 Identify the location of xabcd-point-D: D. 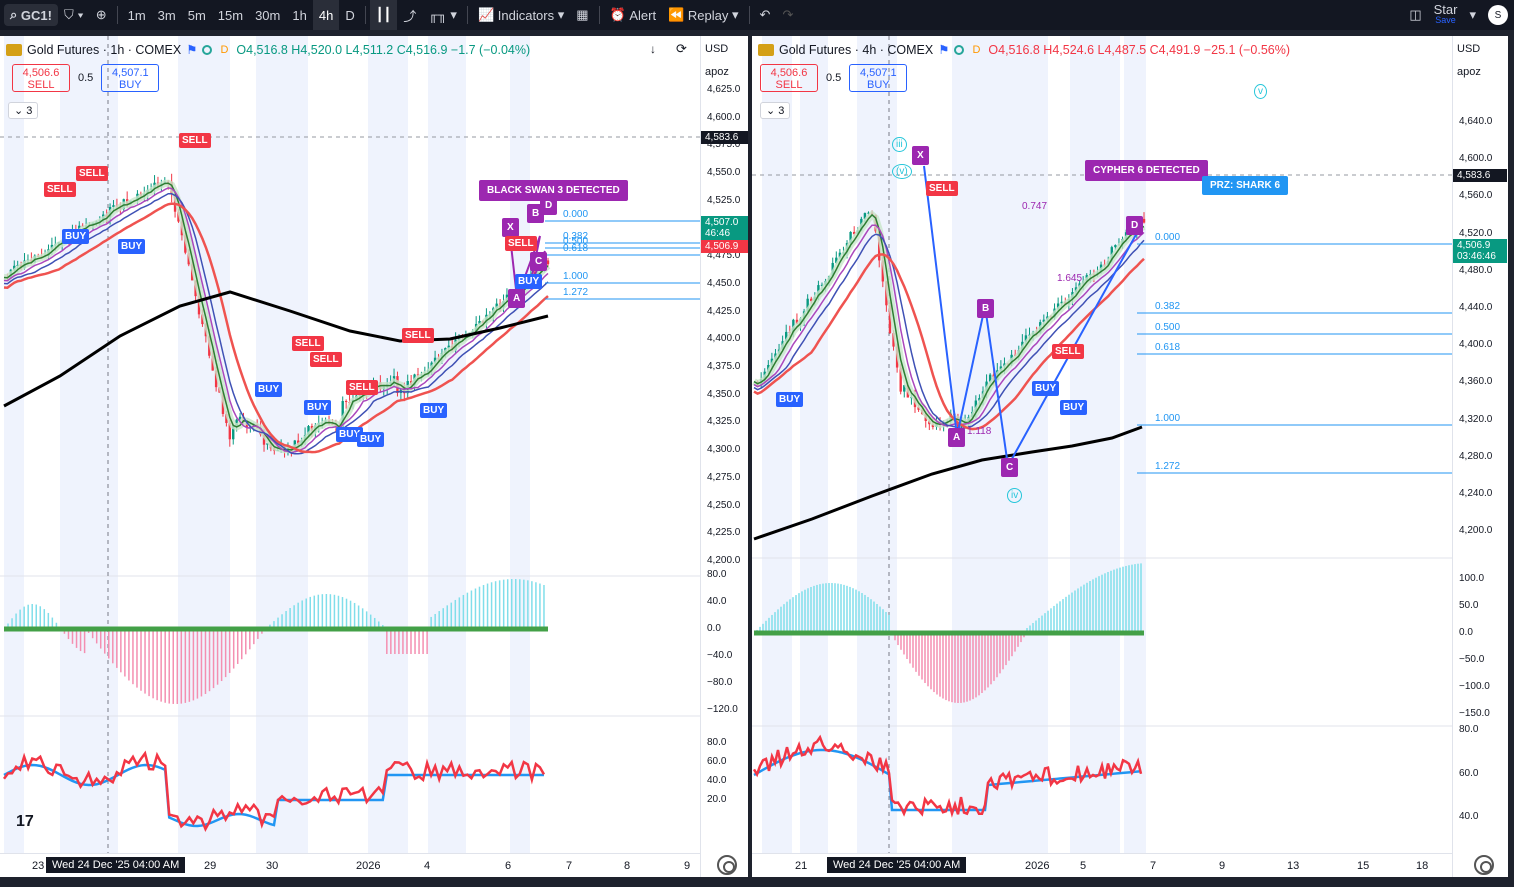
(549, 205).